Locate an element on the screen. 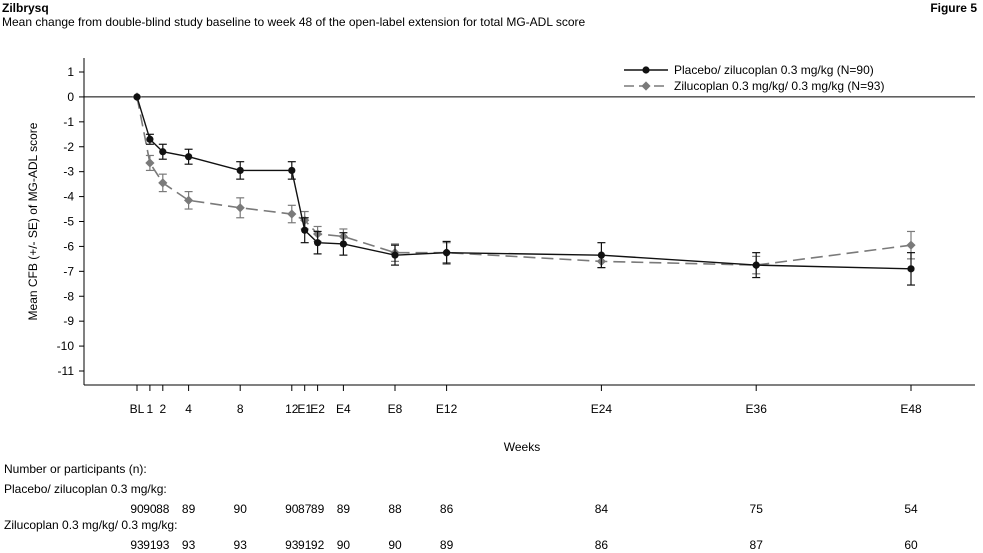 This screenshot has width=983, height=553. y-tick-label: -4 is located at coordinates (68, 197).